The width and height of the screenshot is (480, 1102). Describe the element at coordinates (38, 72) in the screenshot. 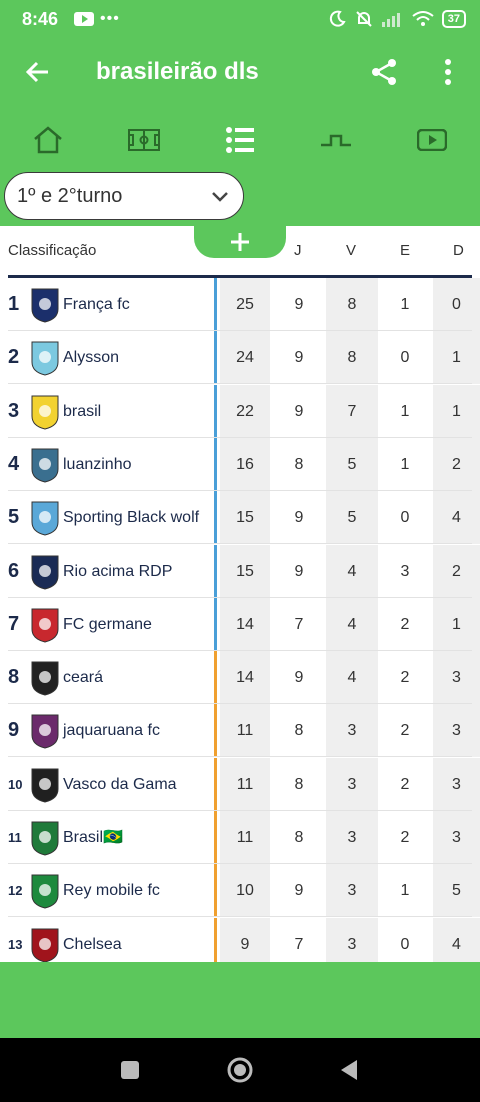

I see `back-arrow-icon` at that location.